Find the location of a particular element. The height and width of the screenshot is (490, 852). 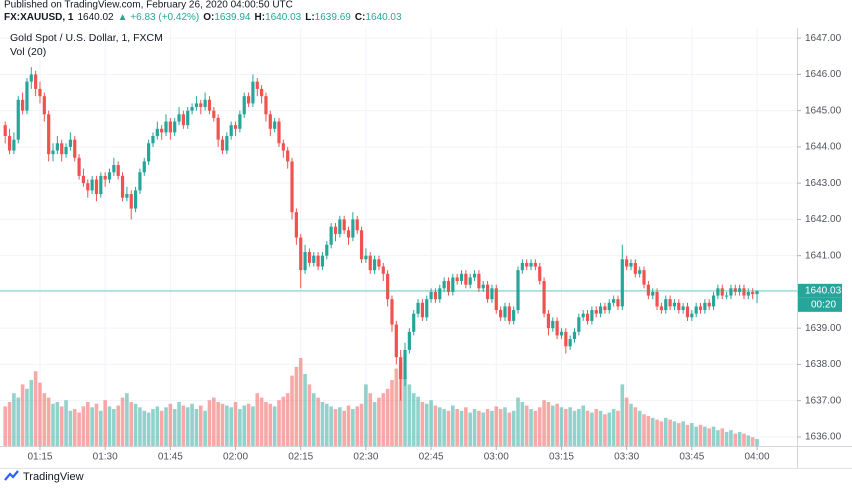

y-tick-label: 1641.00 is located at coordinates (823, 255).